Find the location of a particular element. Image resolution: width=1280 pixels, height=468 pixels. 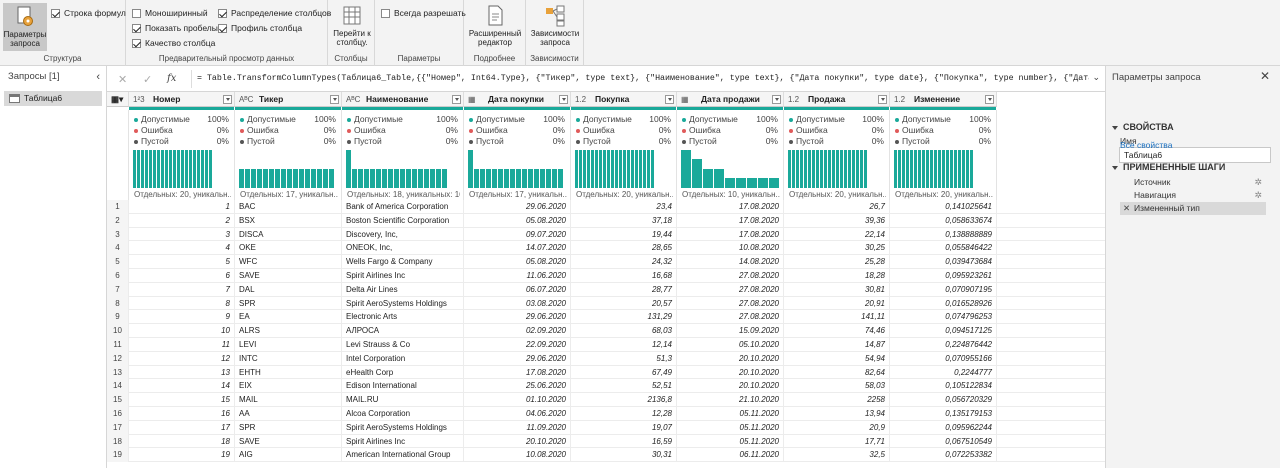

column-quality-checkbox: Качество столбца is located at coordinates (173, 43).